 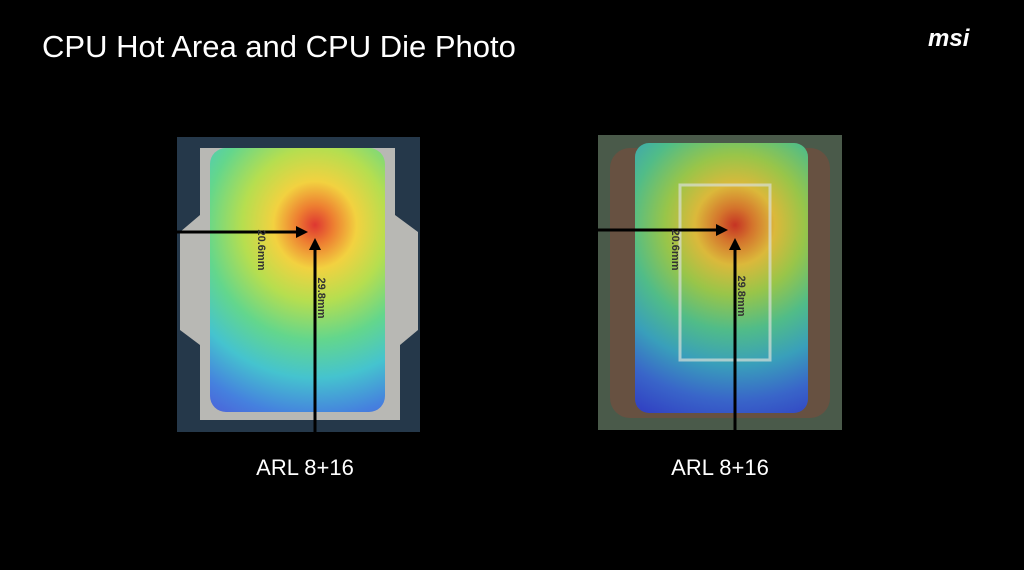 What do you see at coordinates (298, 284) in the screenshot?
I see `cpu-photo-left: 20.6mm 29.8mm` at bounding box center [298, 284].